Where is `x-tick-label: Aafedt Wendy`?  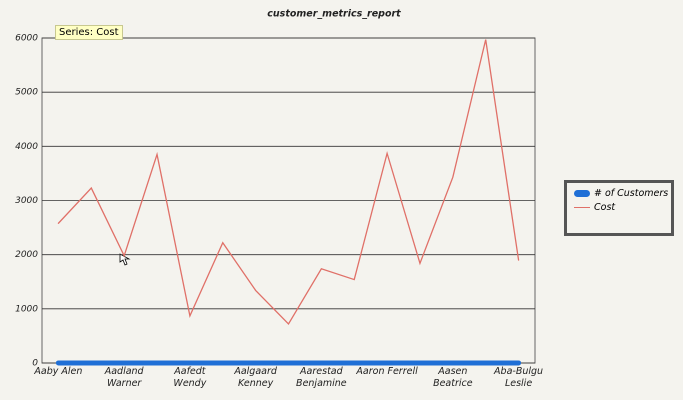
x-tick-label: Aafedt Wendy is located at coordinates (190, 377).